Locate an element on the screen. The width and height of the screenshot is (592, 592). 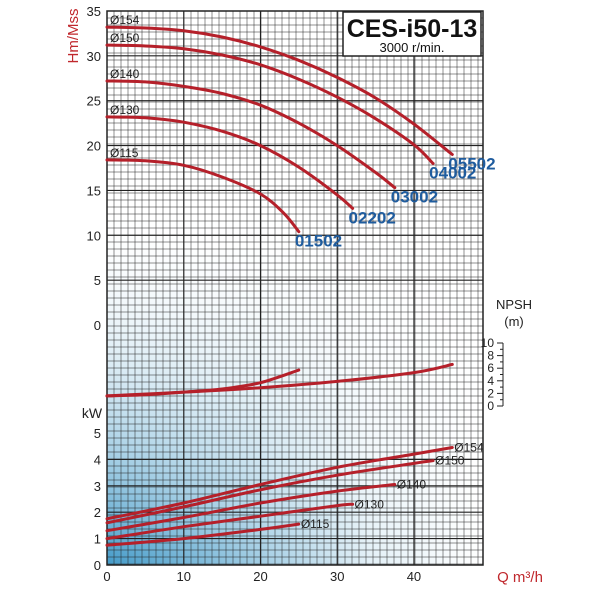
npsh-y-tick-label: 0 is located at coordinates (490, 406).